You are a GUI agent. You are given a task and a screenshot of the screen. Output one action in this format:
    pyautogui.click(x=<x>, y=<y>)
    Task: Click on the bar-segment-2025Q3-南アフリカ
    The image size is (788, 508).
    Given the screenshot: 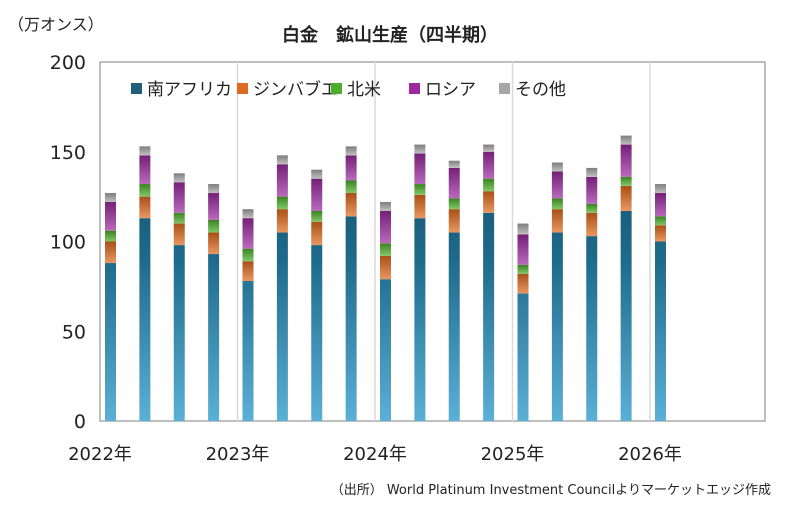 What is the action you would take?
    pyautogui.click(x=592, y=328)
    